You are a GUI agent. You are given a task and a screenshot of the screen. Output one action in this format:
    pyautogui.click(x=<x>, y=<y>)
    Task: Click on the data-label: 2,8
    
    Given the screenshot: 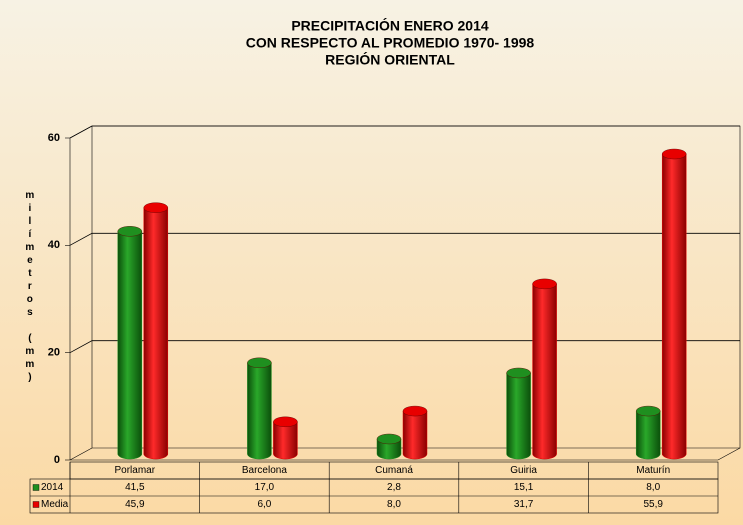 What is the action you would take?
    pyautogui.click(x=394, y=487)
    